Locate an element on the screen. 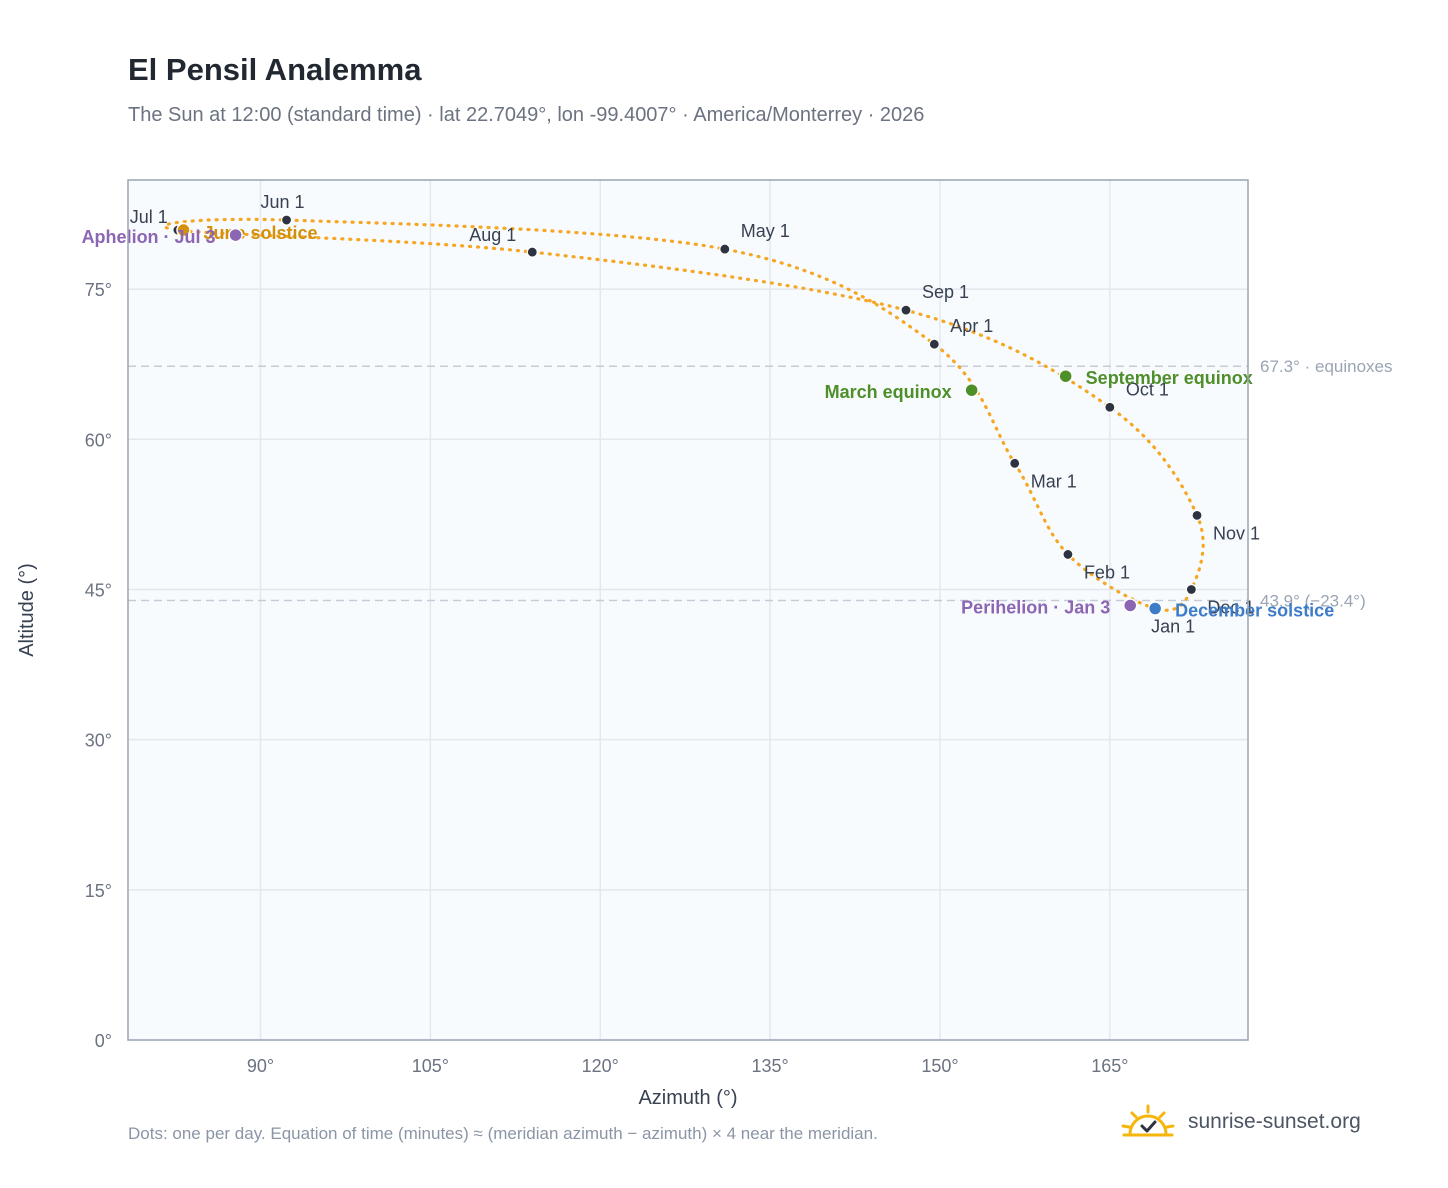  event-label: December solstice is located at coordinates (1254, 610).